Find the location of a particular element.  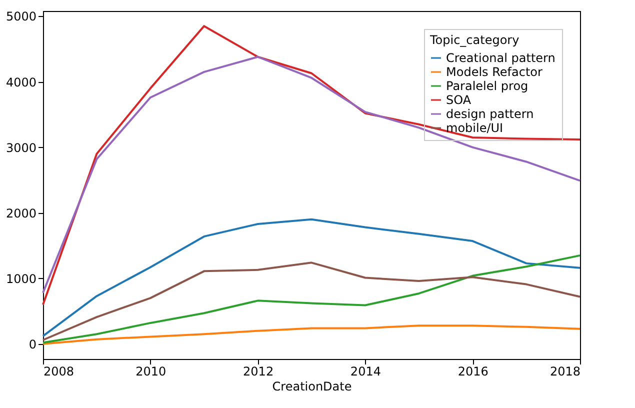

x-tick-label: 2018 is located at coordinates (565, 371).